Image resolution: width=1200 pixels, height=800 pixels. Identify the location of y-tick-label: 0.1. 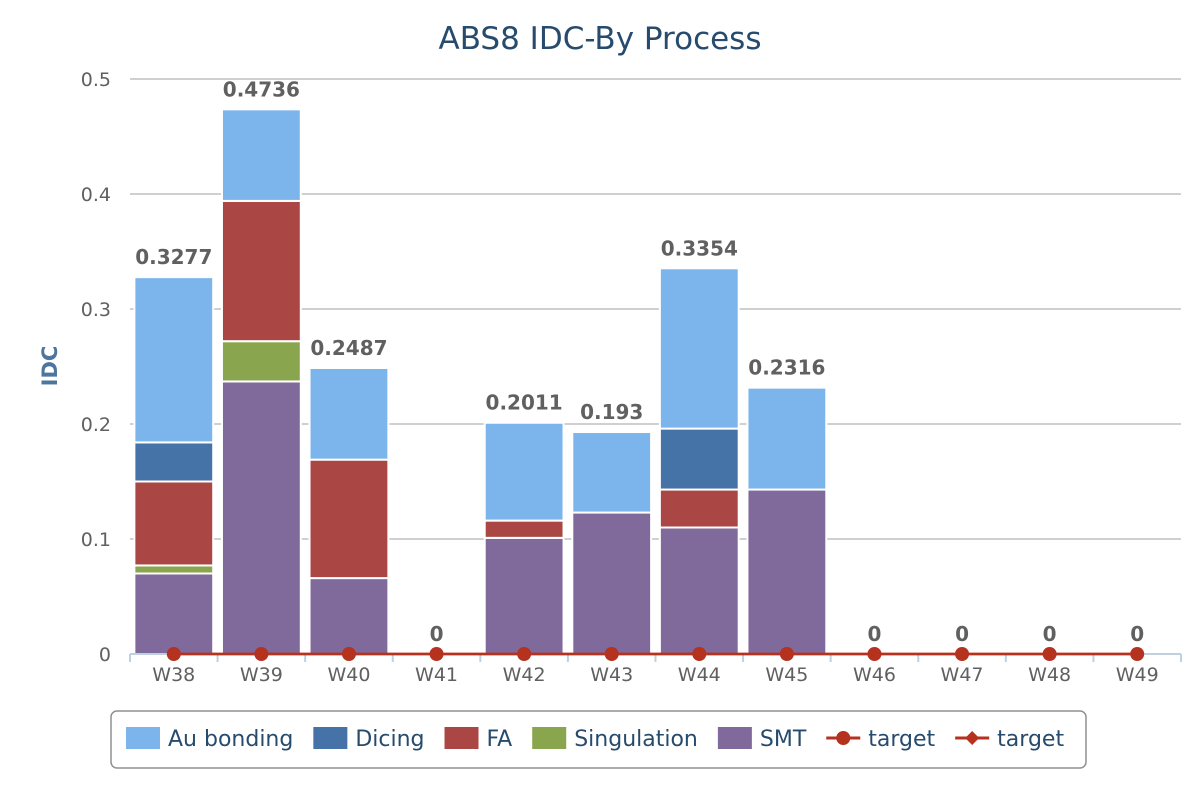
(96, 540).